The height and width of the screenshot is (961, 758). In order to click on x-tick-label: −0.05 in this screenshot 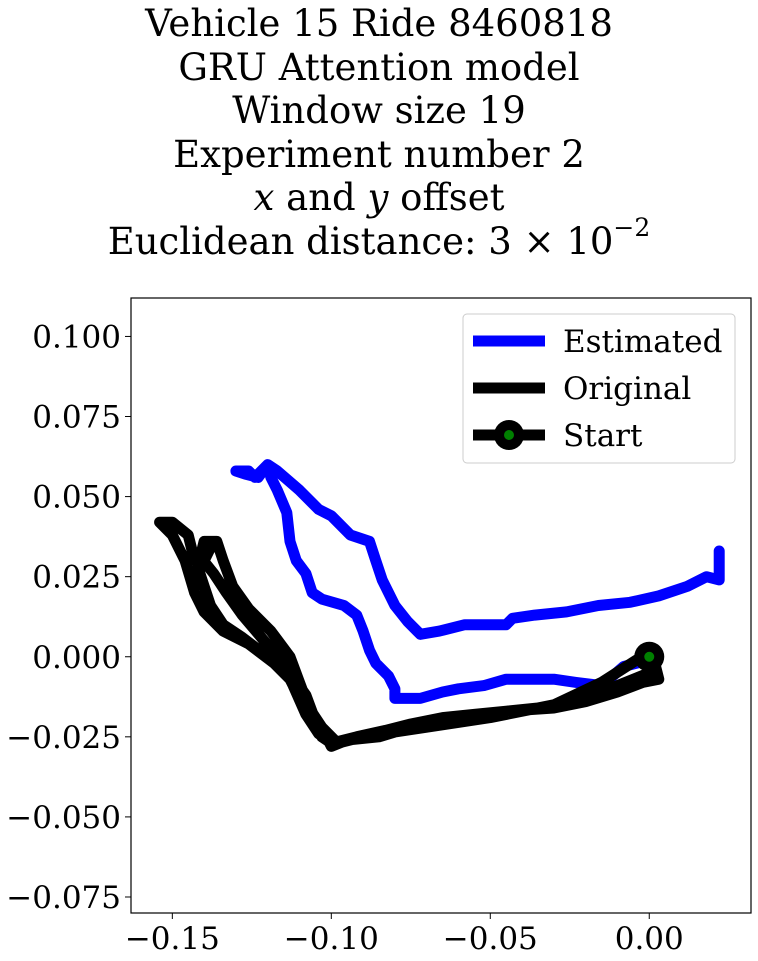, I will do `click(490, 939)`.